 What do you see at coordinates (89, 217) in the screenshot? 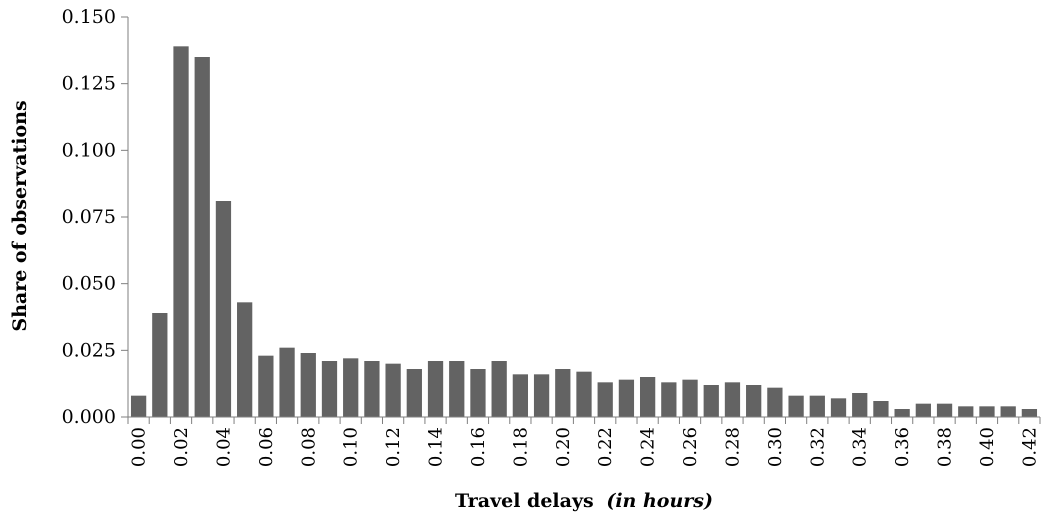
I see `y-tick-label: 0.075` at bounding box center [89, 217].